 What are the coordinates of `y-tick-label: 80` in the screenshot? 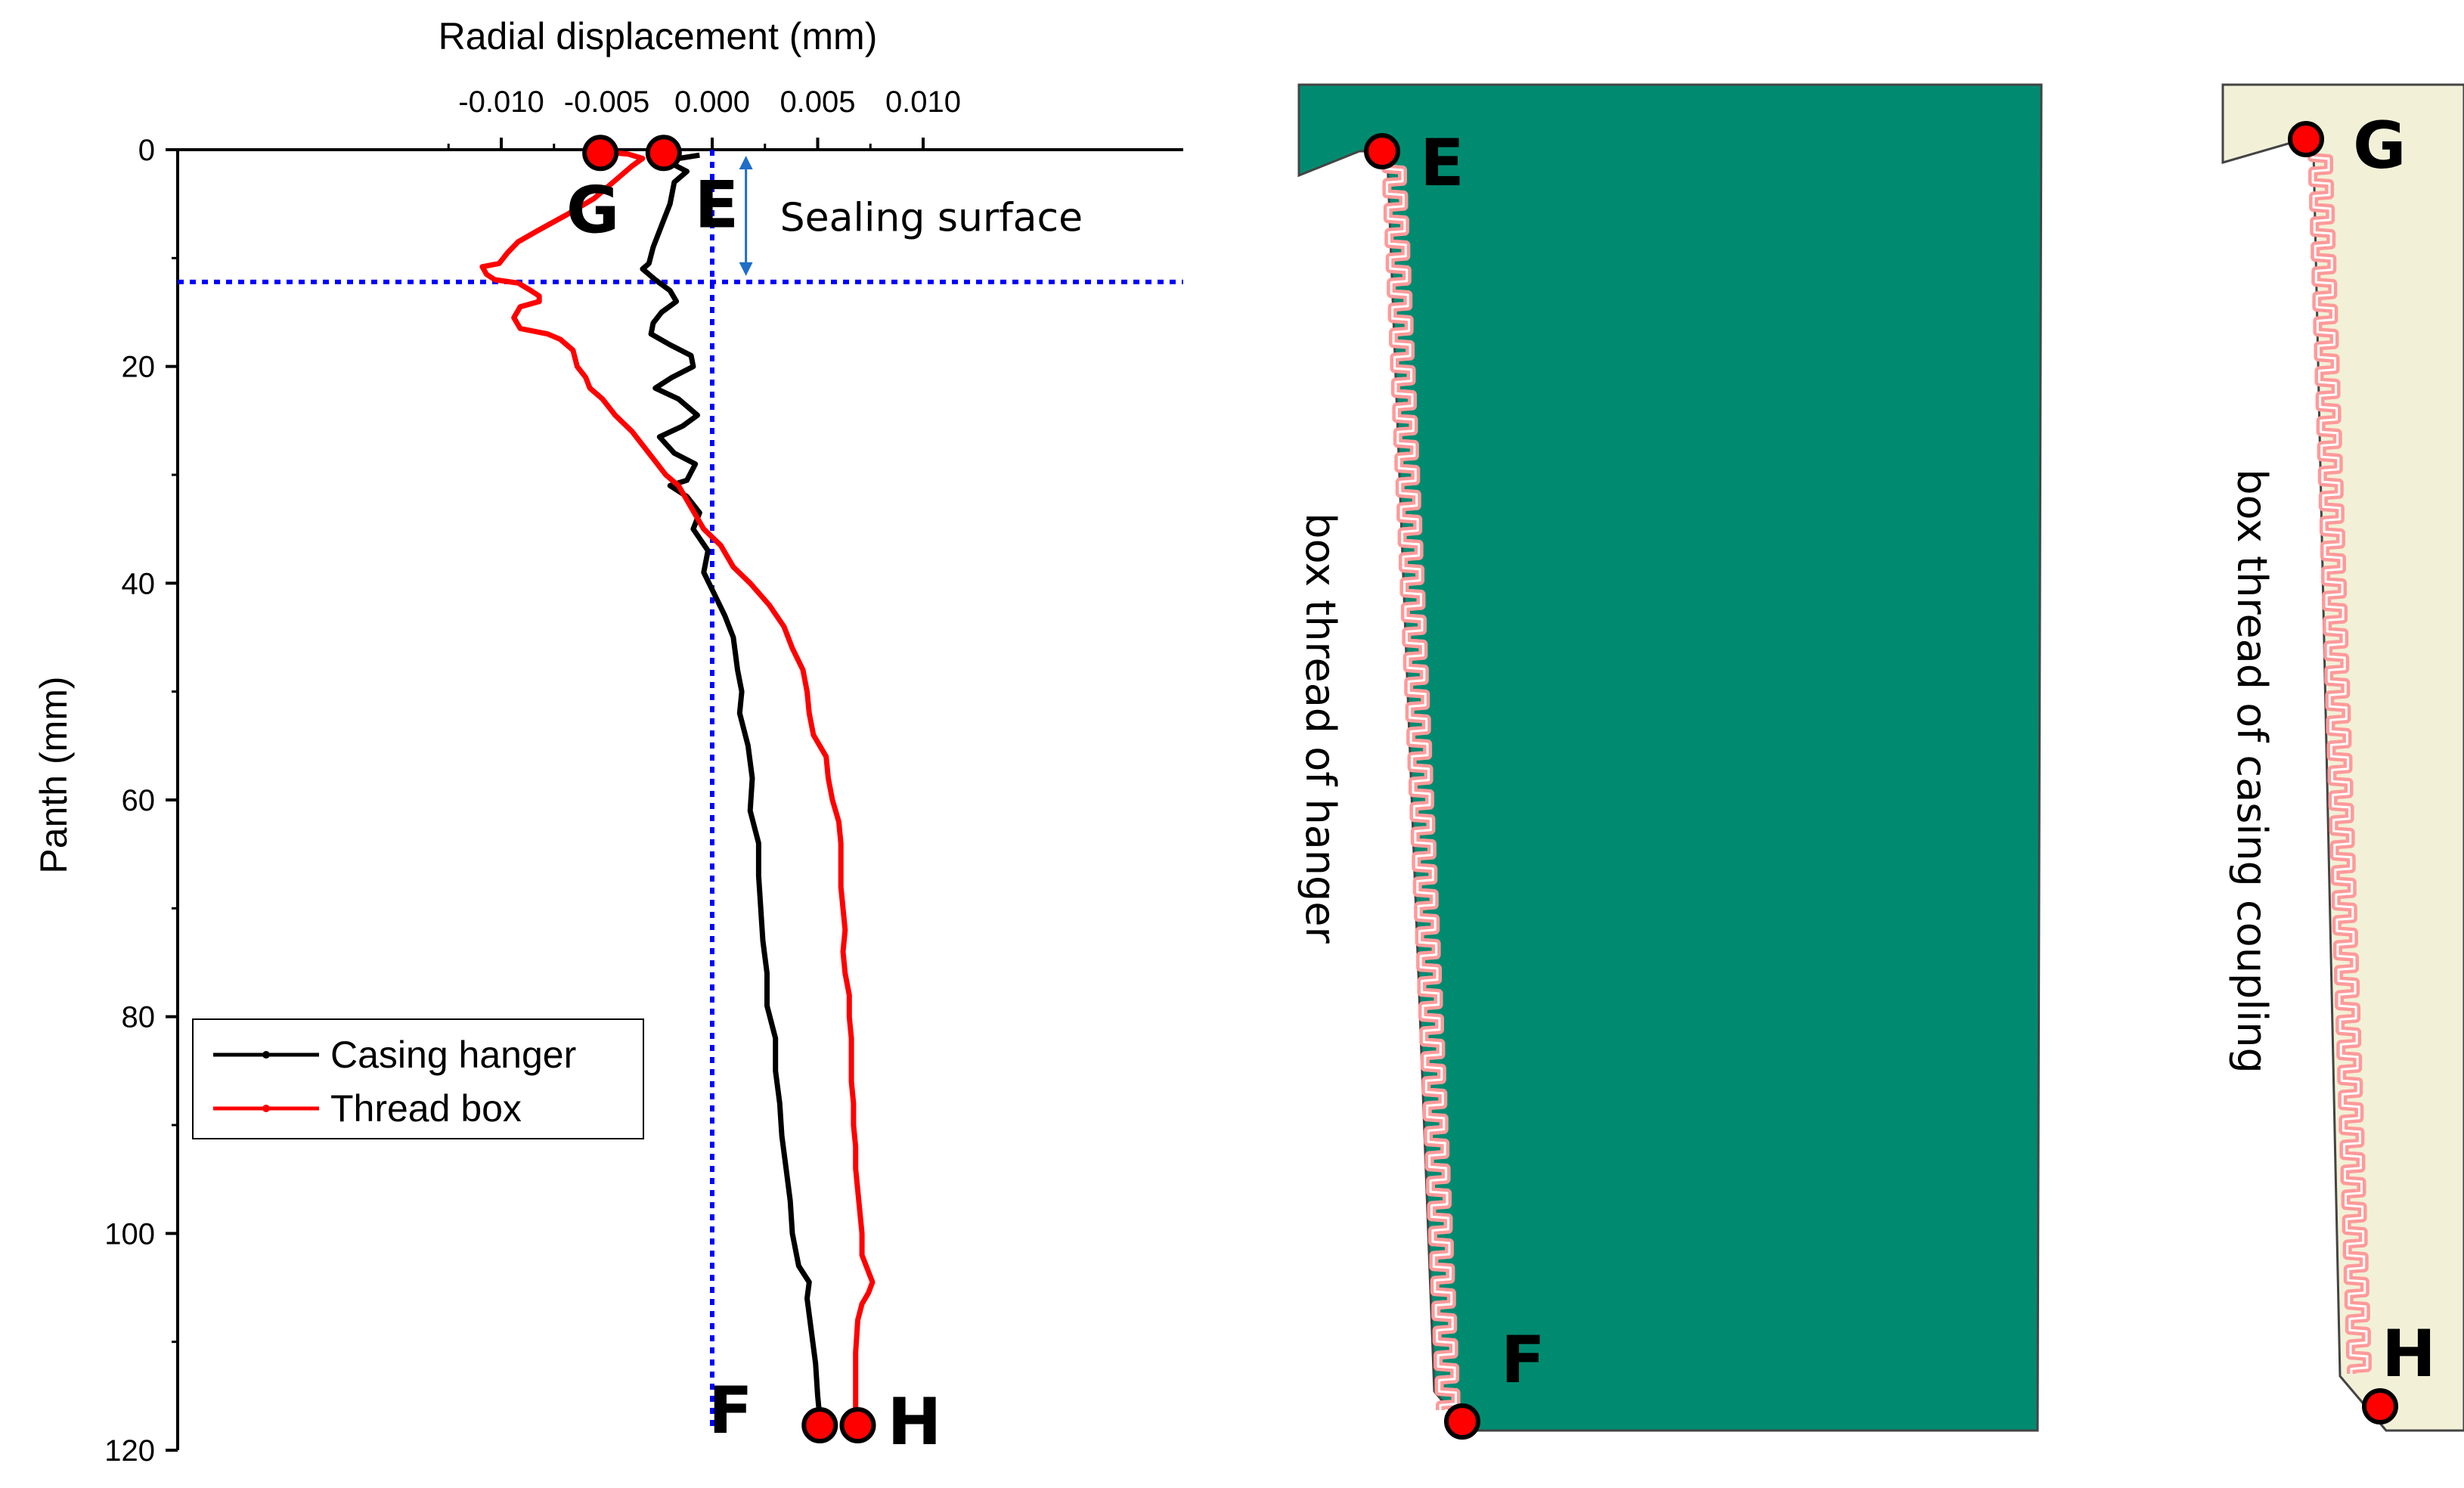 It's located at (139, 1017).